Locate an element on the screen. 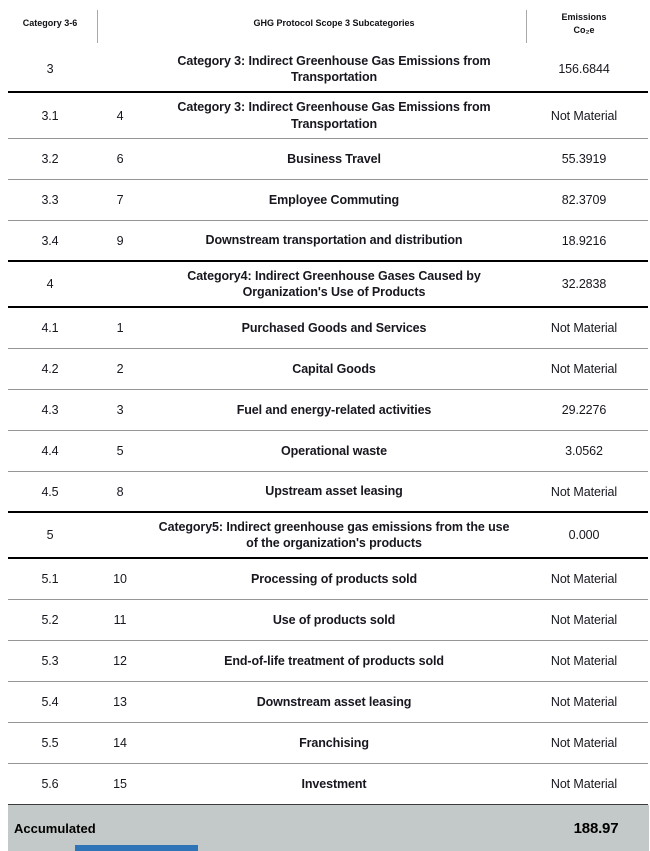  subcategory-number-cell: 10 is located at coordinates (120, 579).